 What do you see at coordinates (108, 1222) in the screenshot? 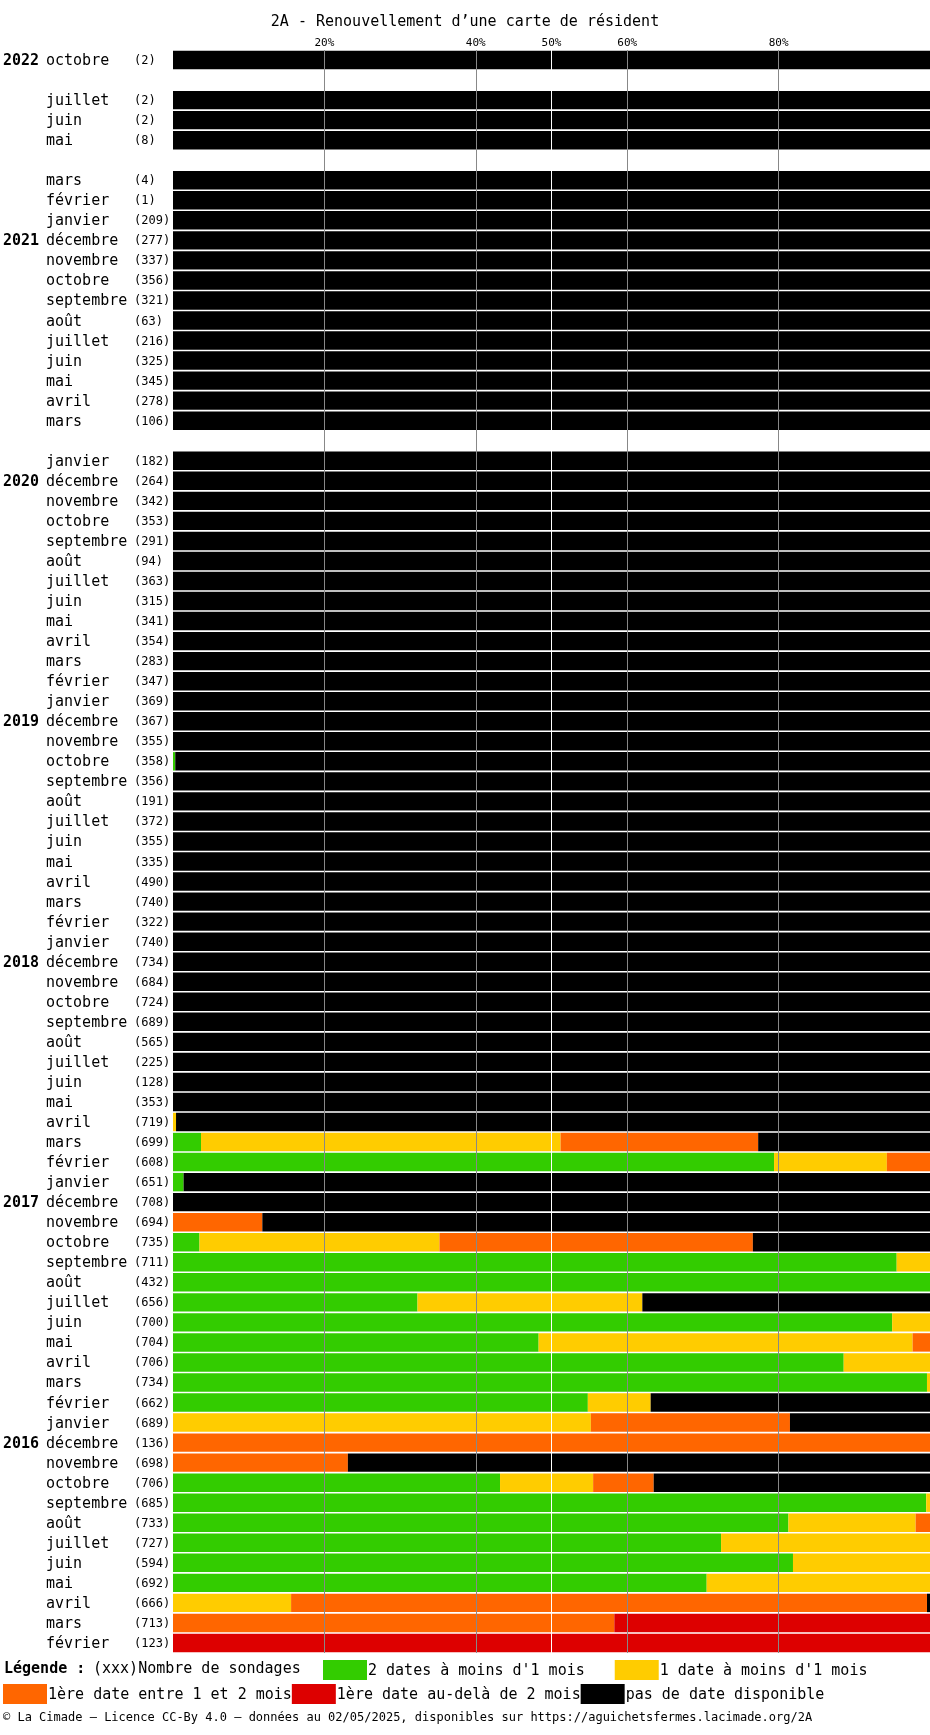
I see `y-tick-label: novembre (694)` at bounding box center [108, 1222].